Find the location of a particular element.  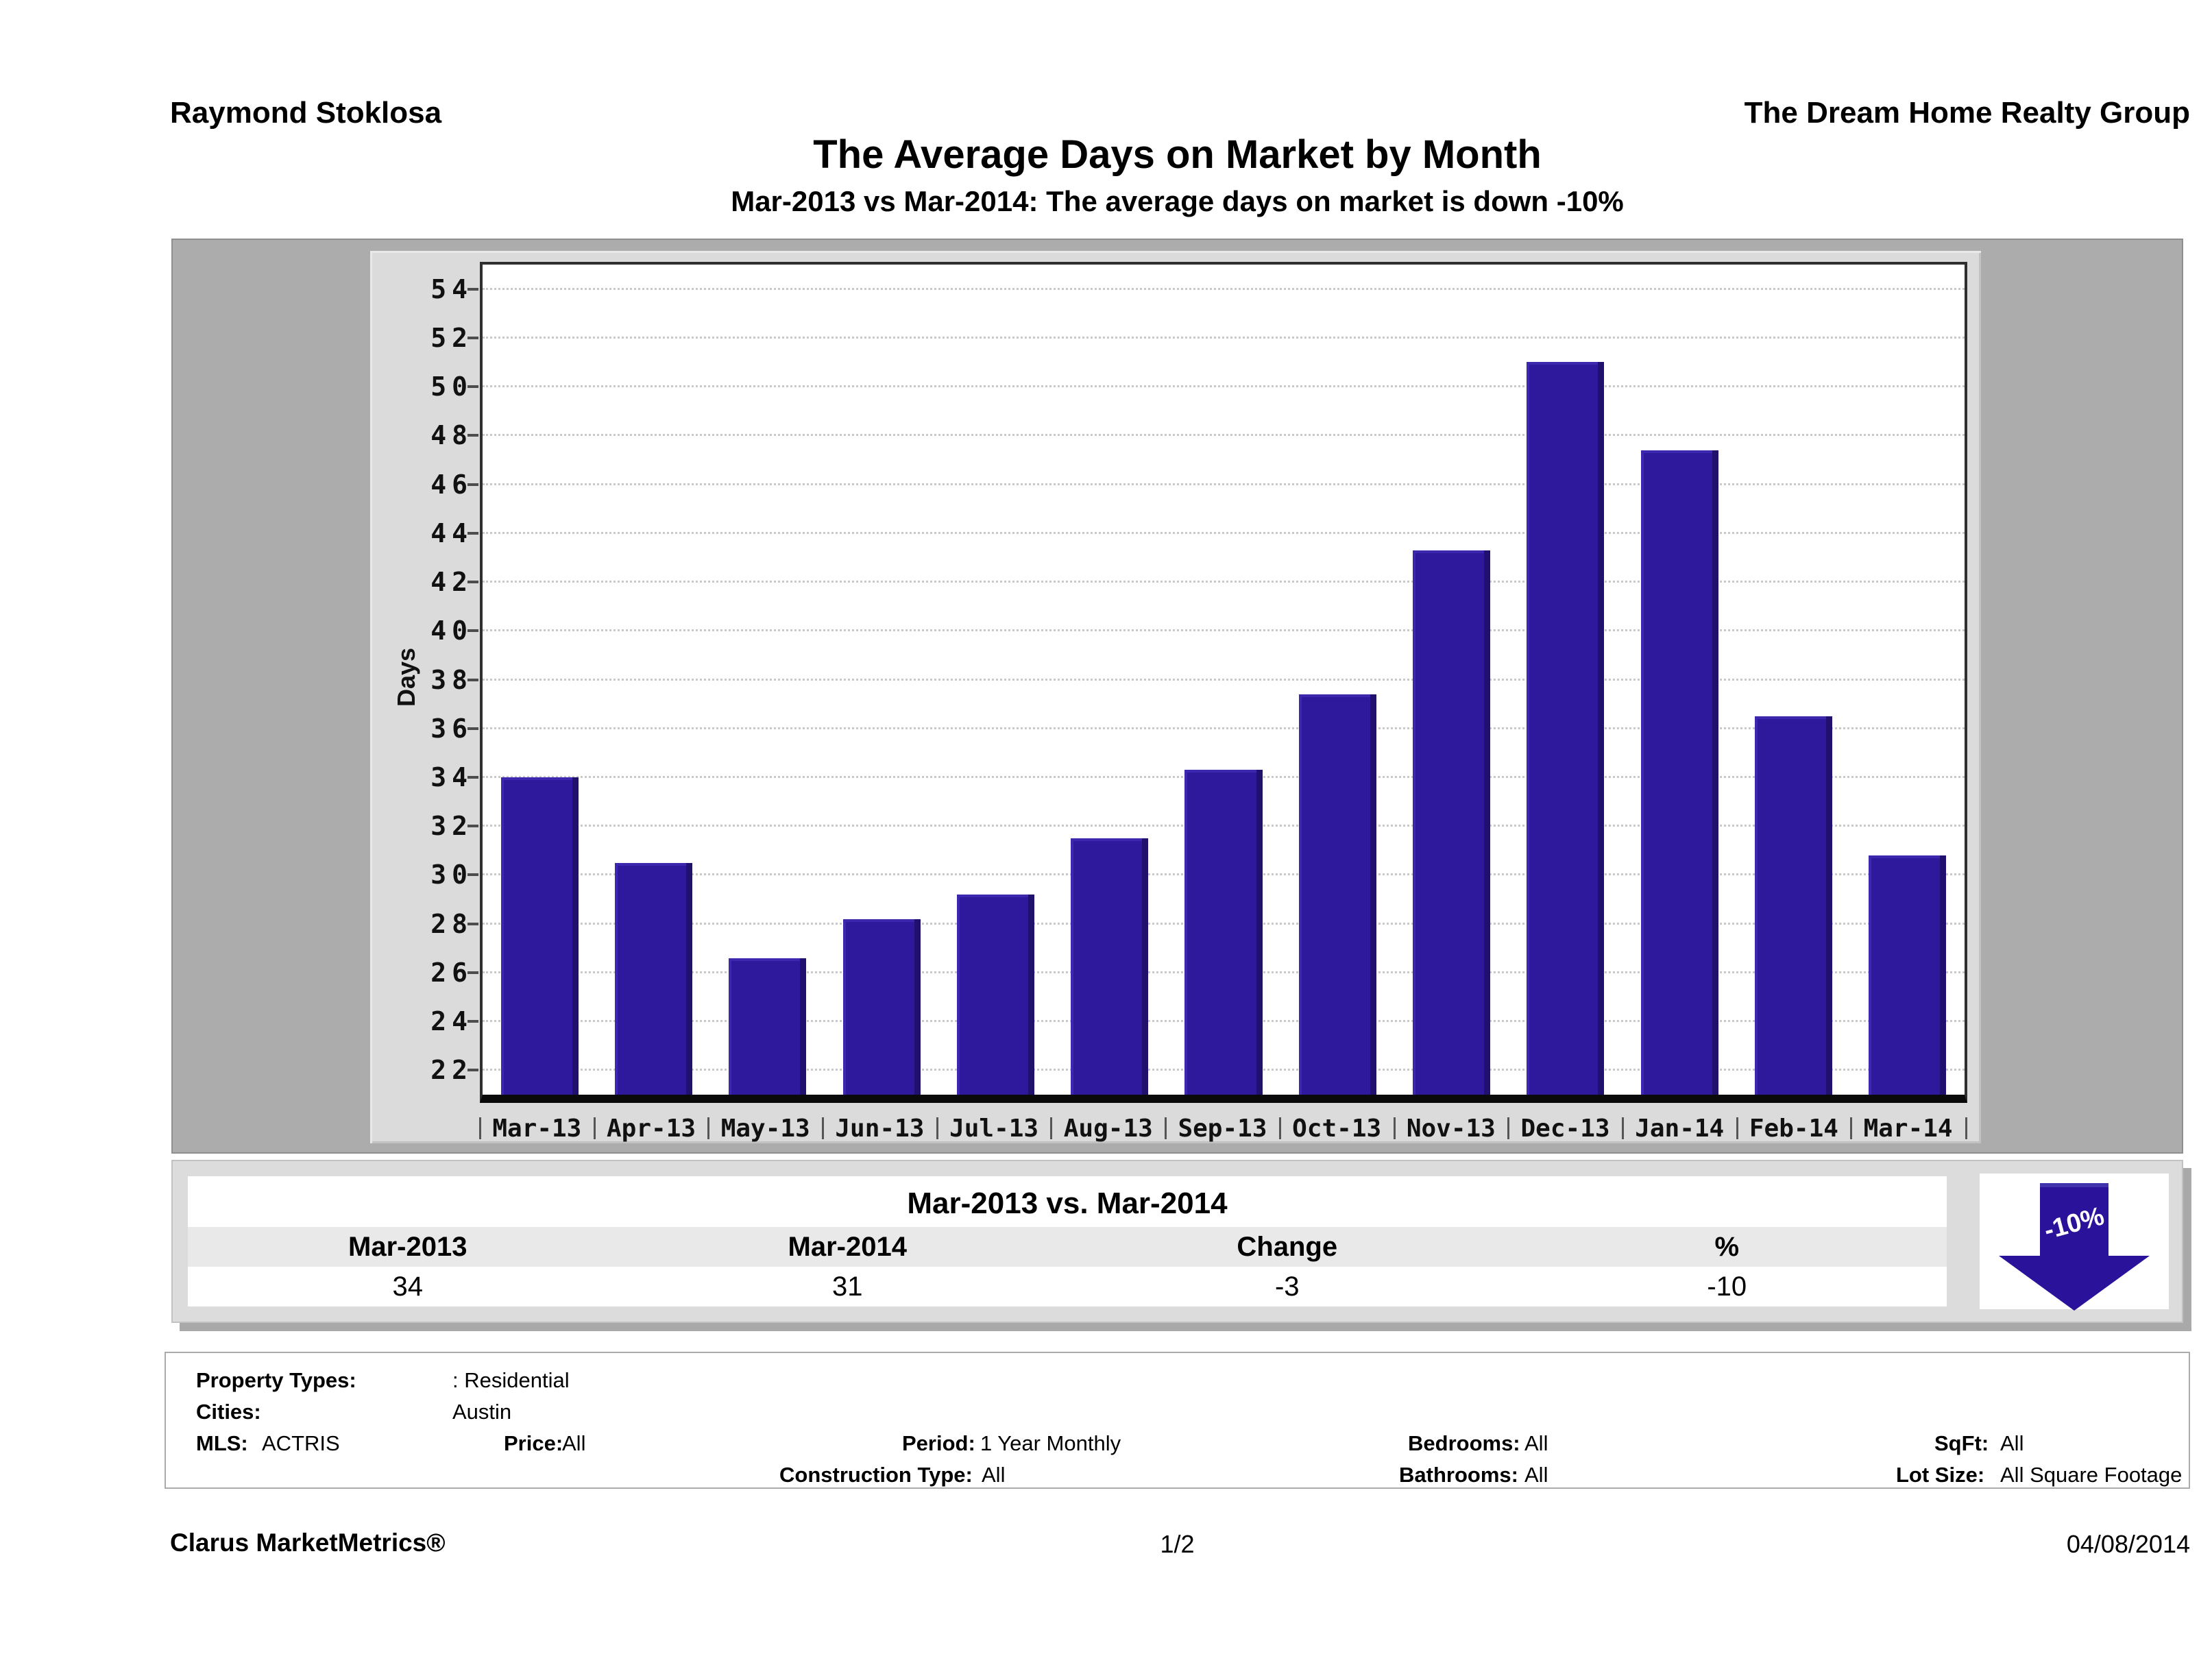

comparison-val-1: 31 is located at coordinates (847, 1287).